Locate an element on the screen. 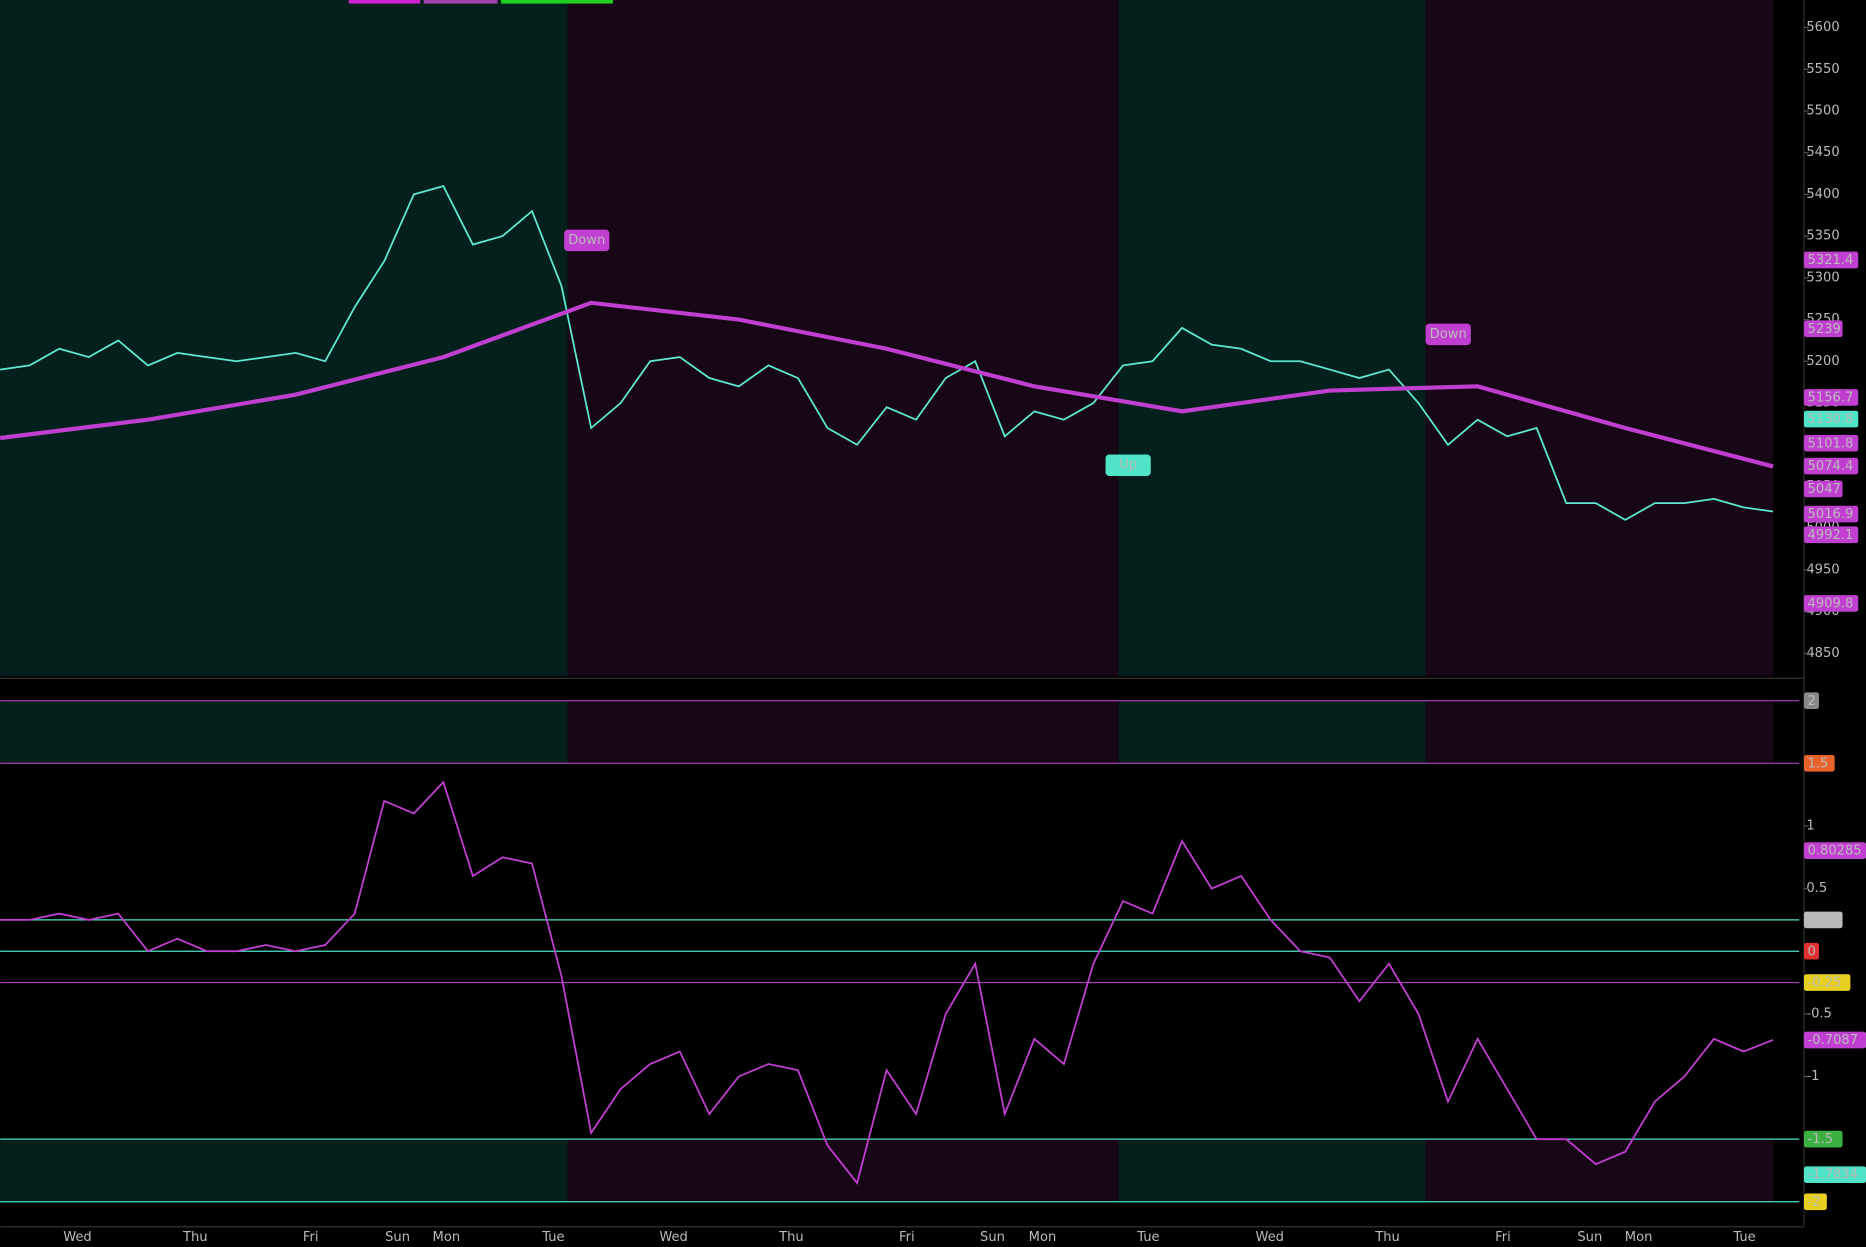 This screenshot has width=1866, height=1247. level-label: -0.25 is located at coordinates (1825, 983).